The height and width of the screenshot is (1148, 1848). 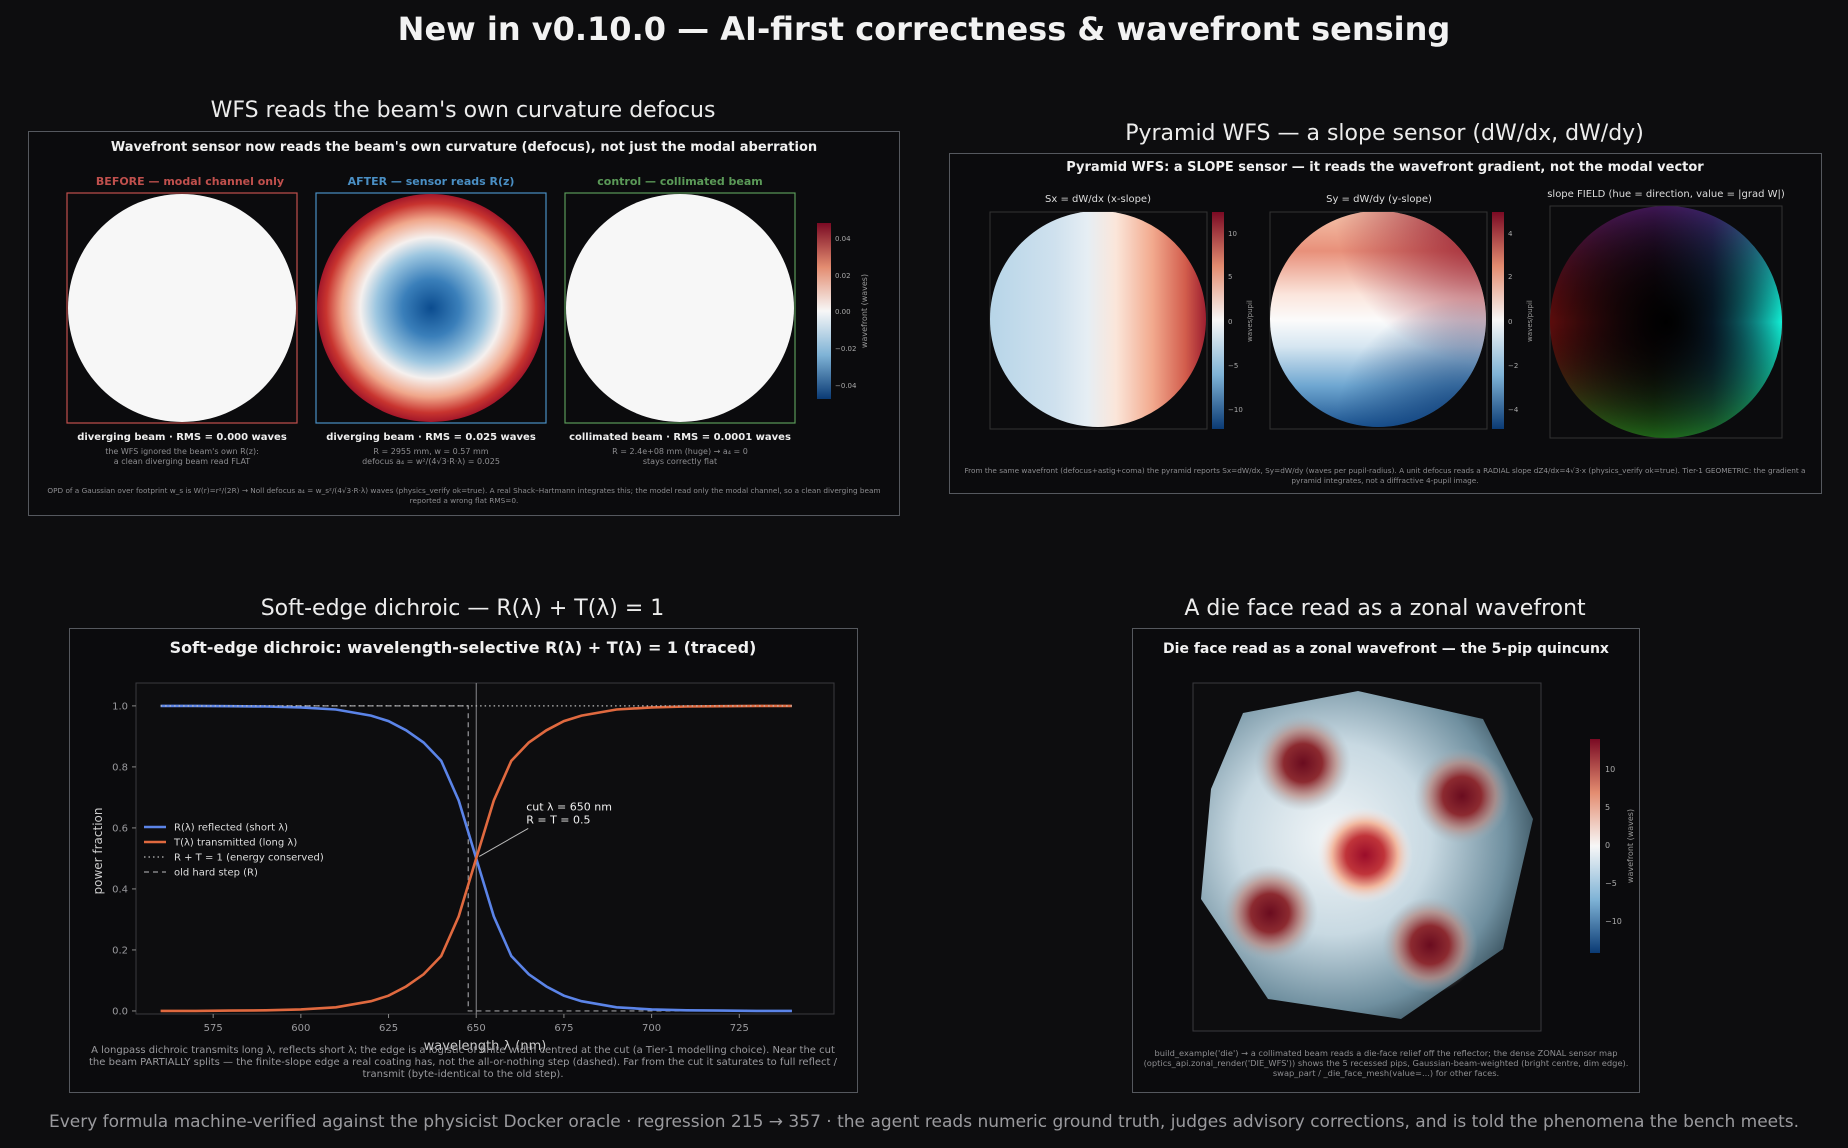 I want to click on wfs-colorbar-tick: 0.04, so click(x=843, y=239).